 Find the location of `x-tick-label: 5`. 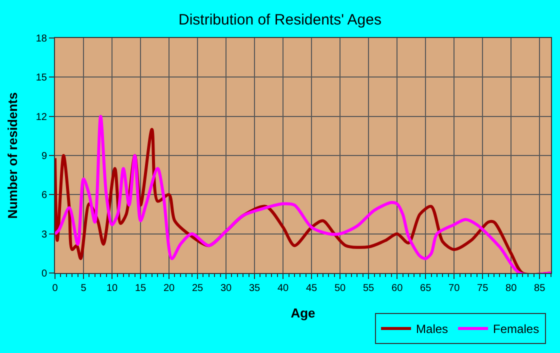

x-tick-label: 5 is located at coordinates (83, 288).